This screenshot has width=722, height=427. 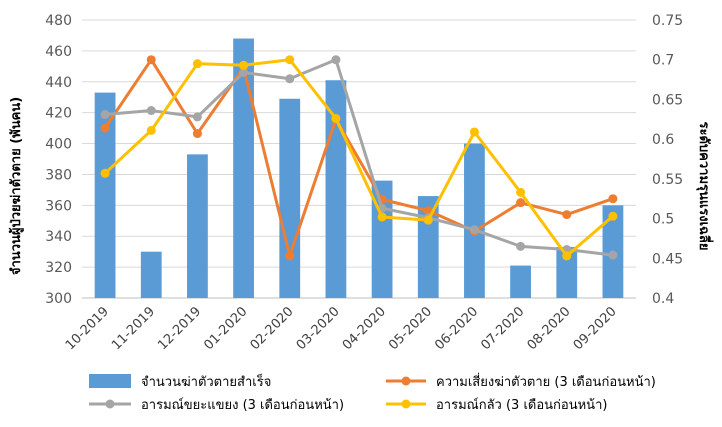 What do you see at coordinates (364, 328) in the screenshot?
I see `x-tick-label: 04-2020` at bounding box center [364, 328].